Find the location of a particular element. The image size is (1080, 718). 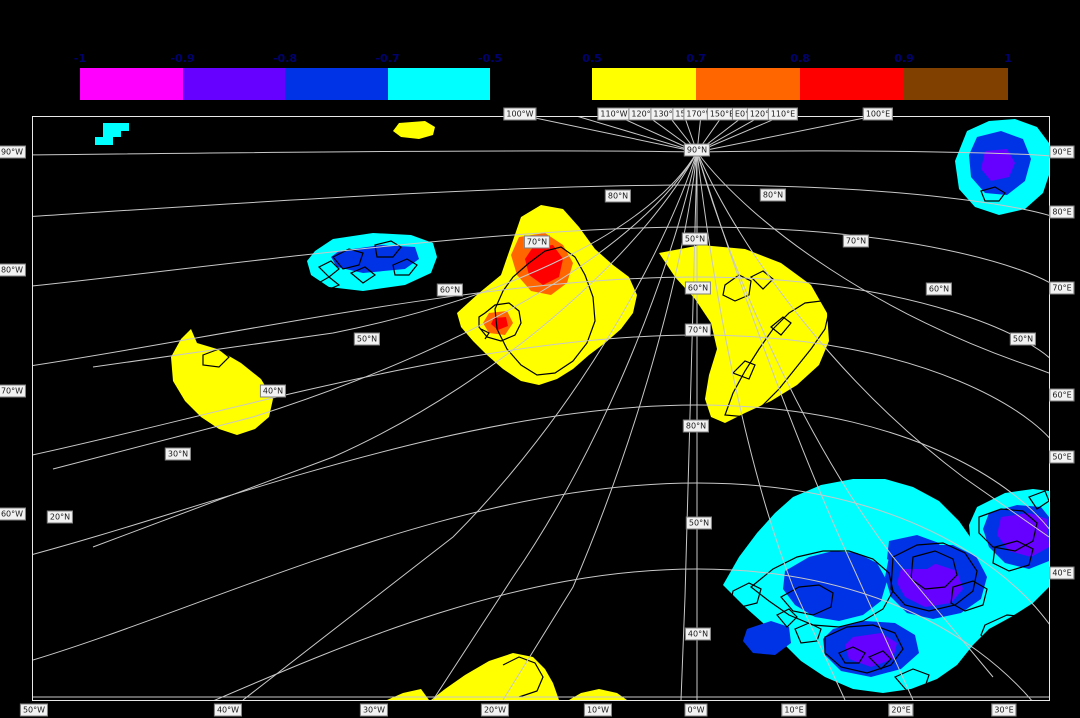

region-north-america is located at coordinates (222, 382).